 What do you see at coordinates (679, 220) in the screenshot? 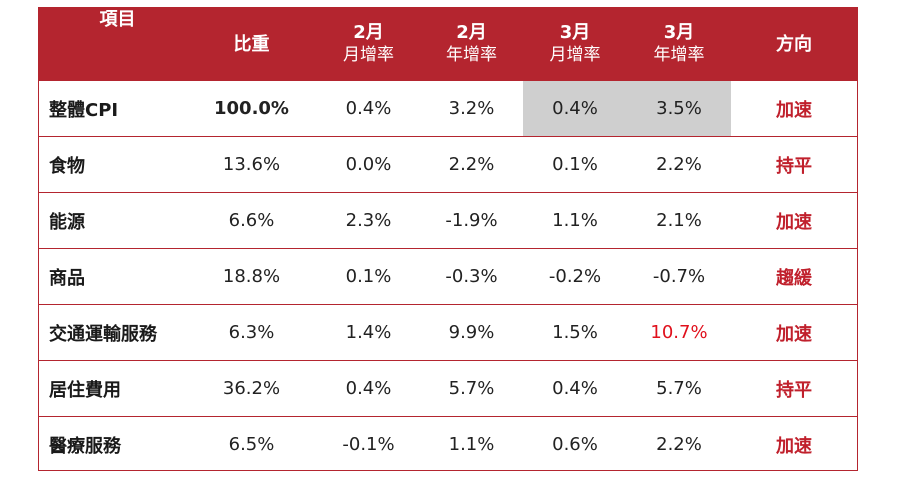
I see `row-mar-yoy: 2.1%` at bounding box center [679, 220].